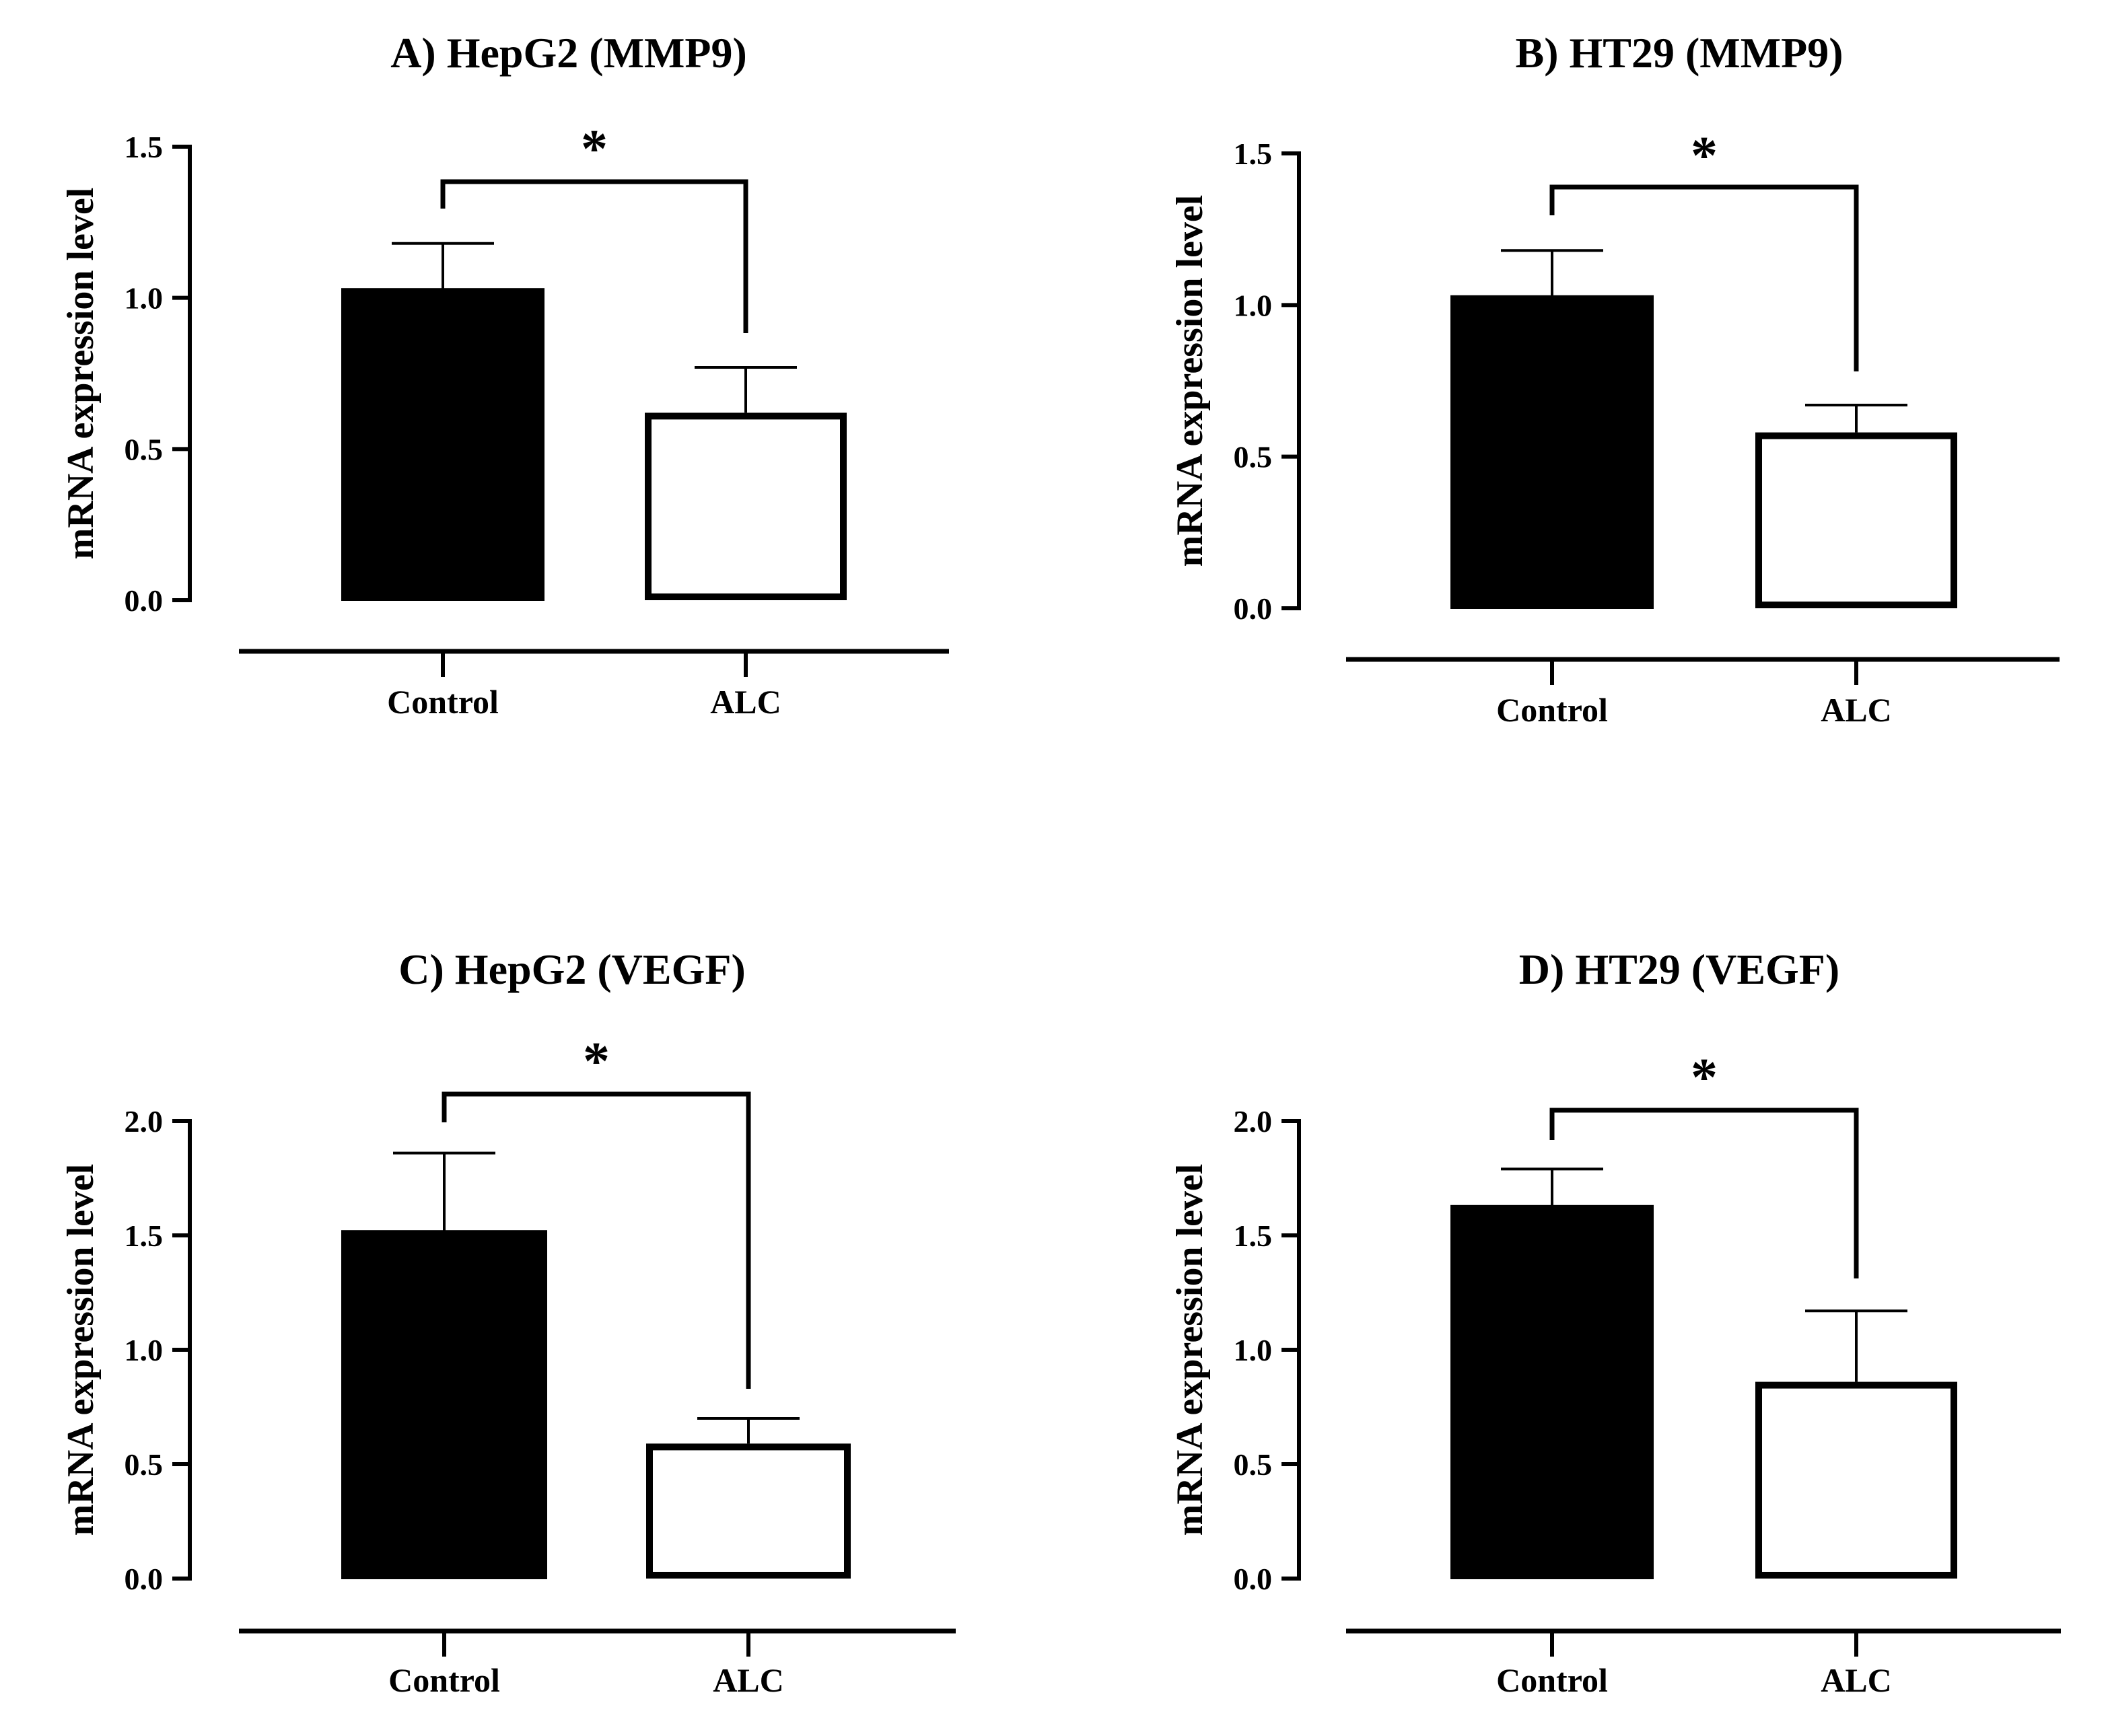 The width and height of the screenshot is (2108, 1736). Describe the element at coordinates (572, 969) in the screenshot. I see `panel-title: C) HepG2 (VEGF)` at that location.